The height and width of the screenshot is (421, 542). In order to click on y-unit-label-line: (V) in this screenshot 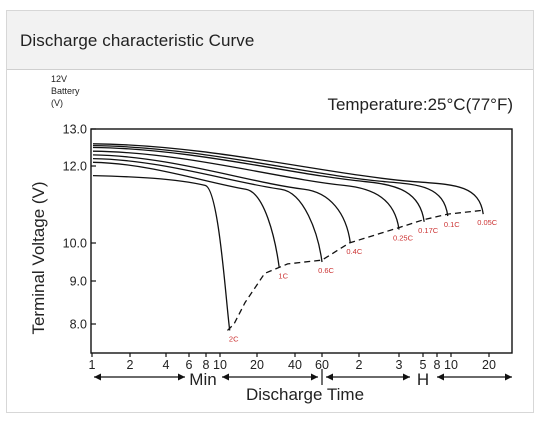, I will do `click(57, 103)`.